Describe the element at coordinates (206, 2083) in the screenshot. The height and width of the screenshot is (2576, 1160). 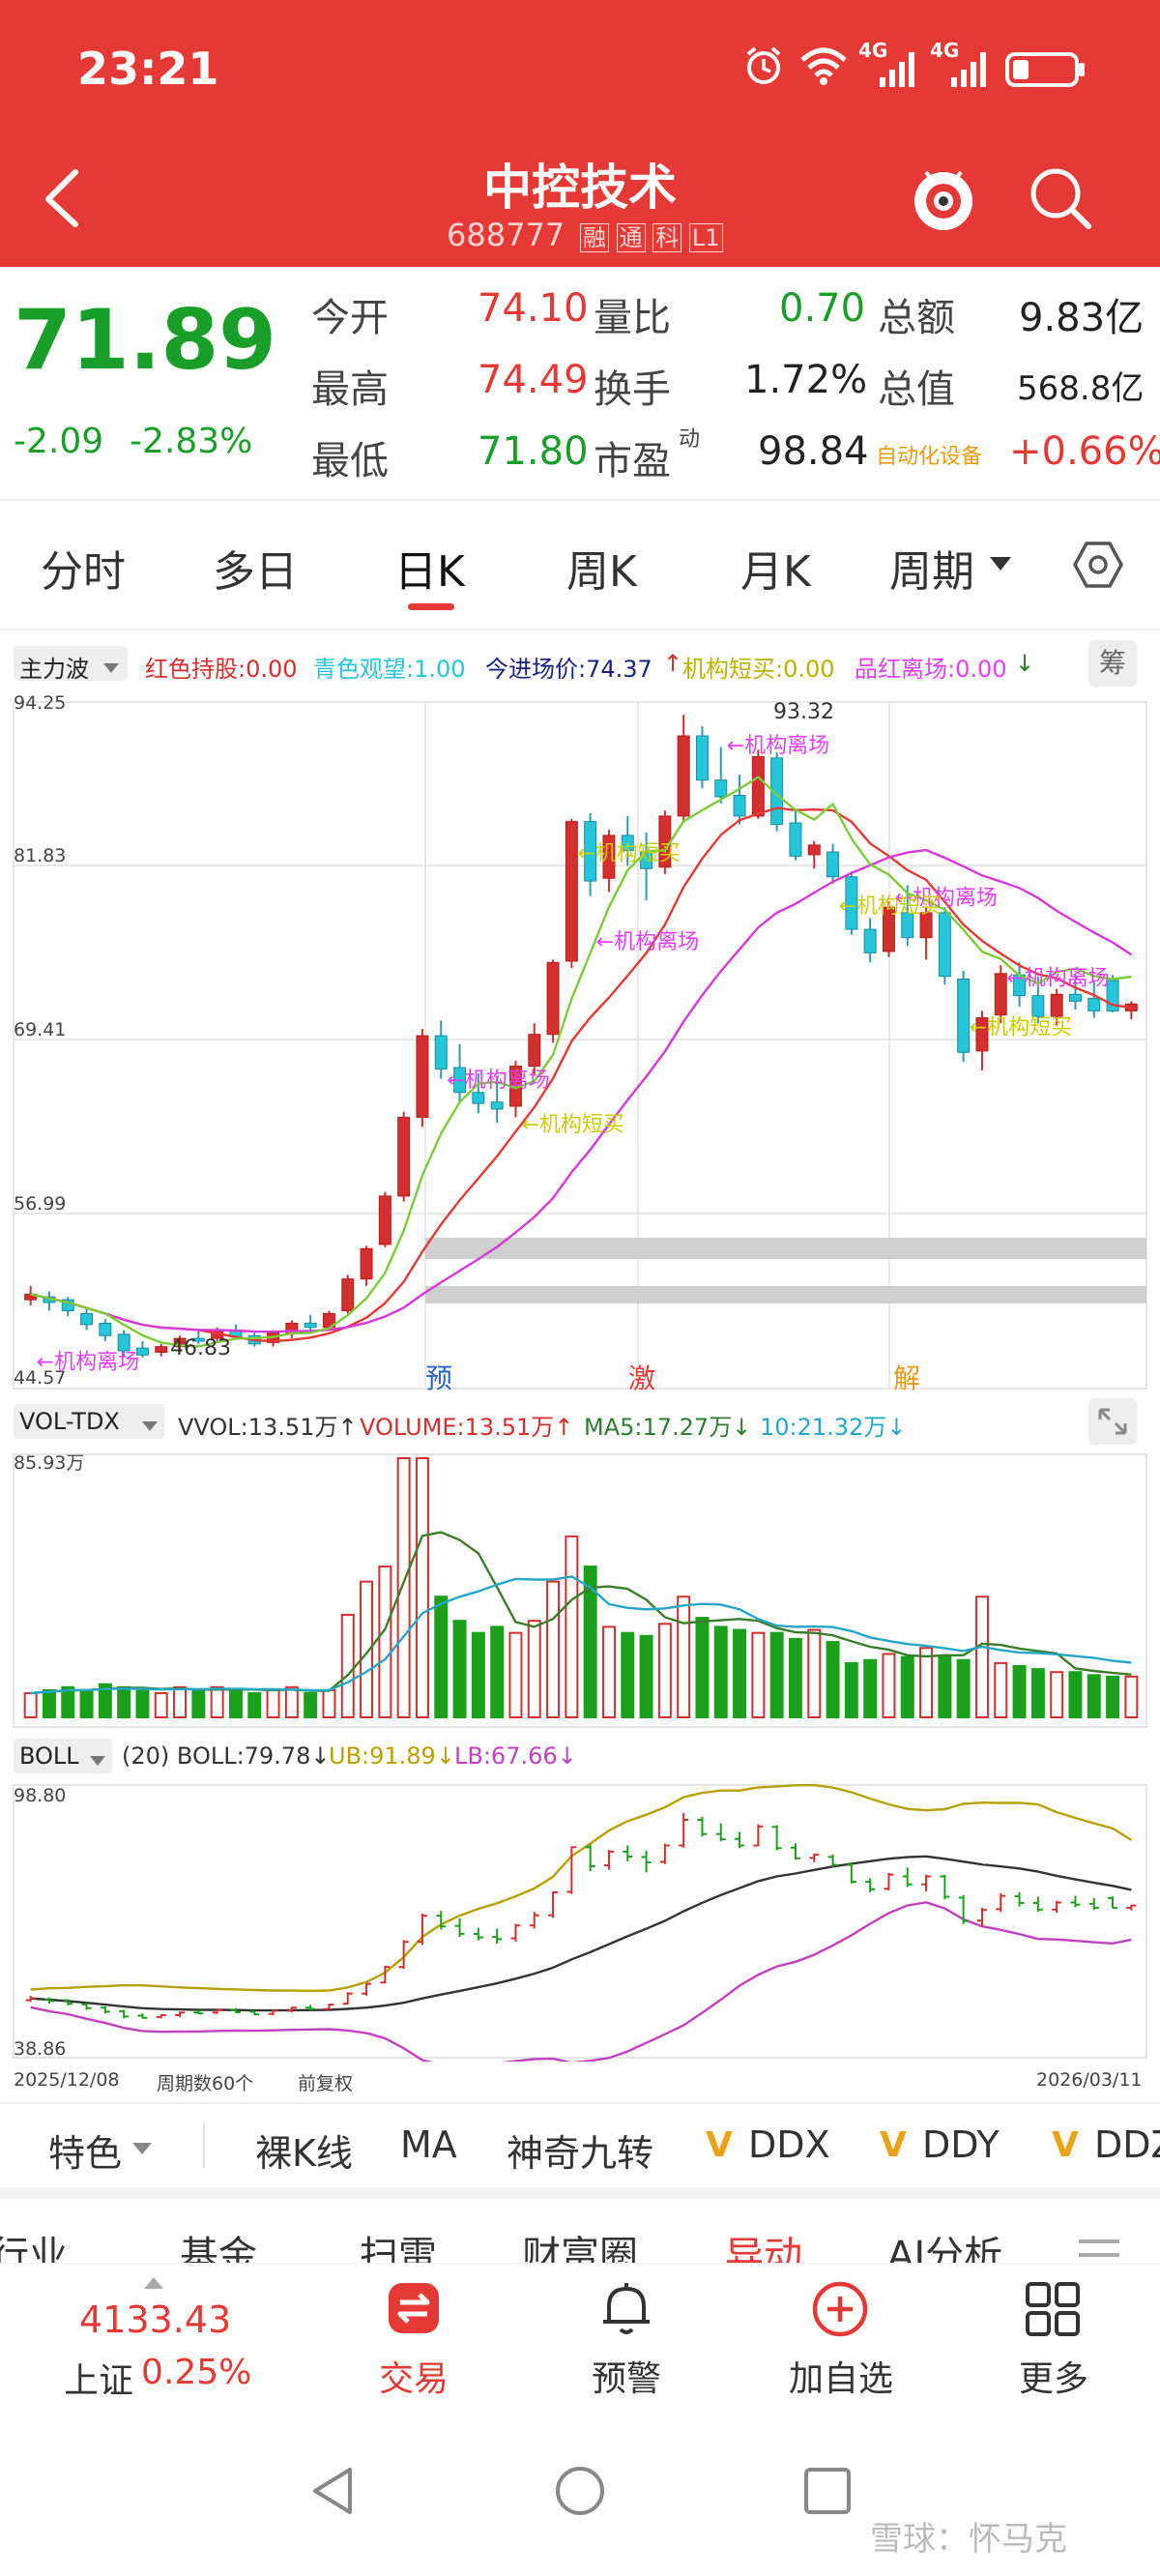
I see `period-count: 周期数60个` at that location.